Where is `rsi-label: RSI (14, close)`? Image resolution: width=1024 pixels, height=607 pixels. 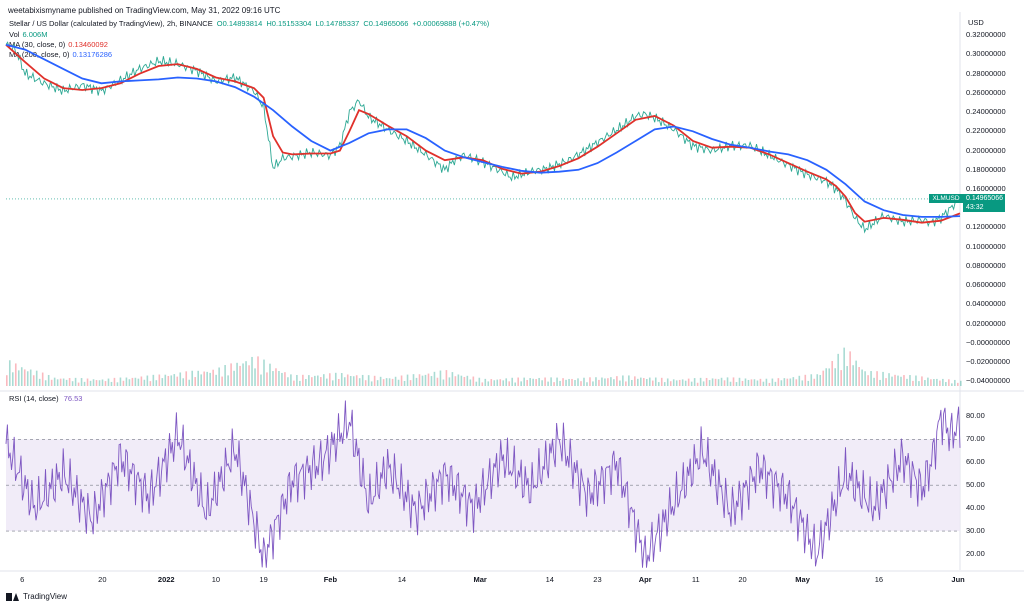 rsi-label: RSI (14, close) is located at coordinates (34, 398).